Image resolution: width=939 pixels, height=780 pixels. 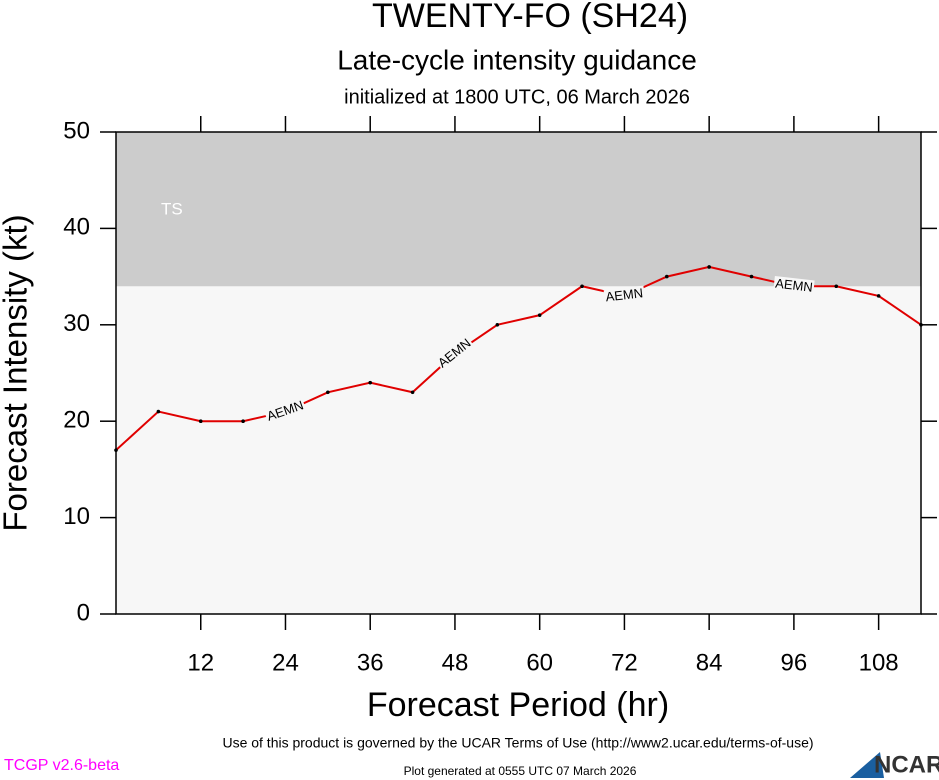 I want to click on x-tick-label: 108, so click(x=879, y=662).